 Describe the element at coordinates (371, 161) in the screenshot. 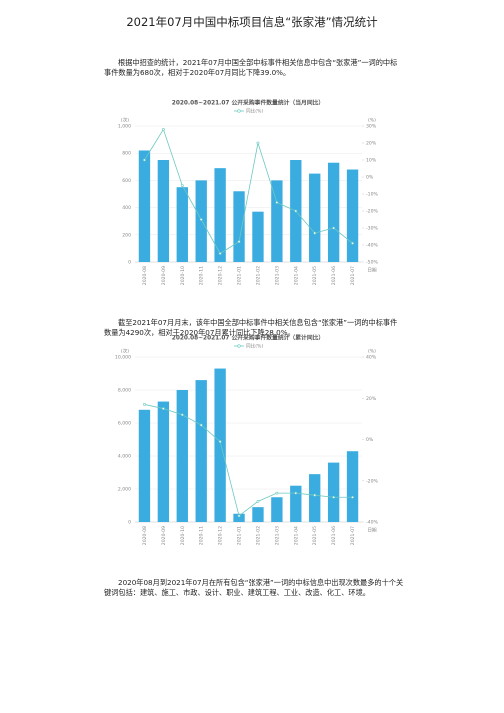

I see `y2-tick-label: 10%` at that location.